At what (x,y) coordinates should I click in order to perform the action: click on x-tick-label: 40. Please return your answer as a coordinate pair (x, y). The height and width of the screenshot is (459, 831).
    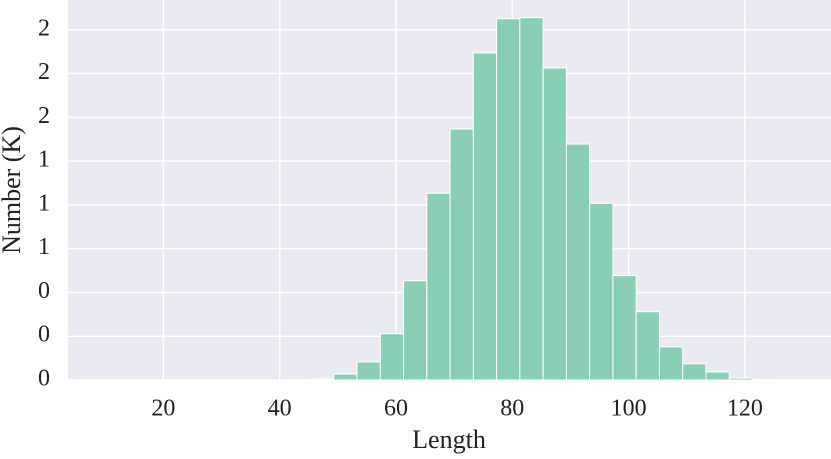
    Looking at the image, I should click on (280, 409).